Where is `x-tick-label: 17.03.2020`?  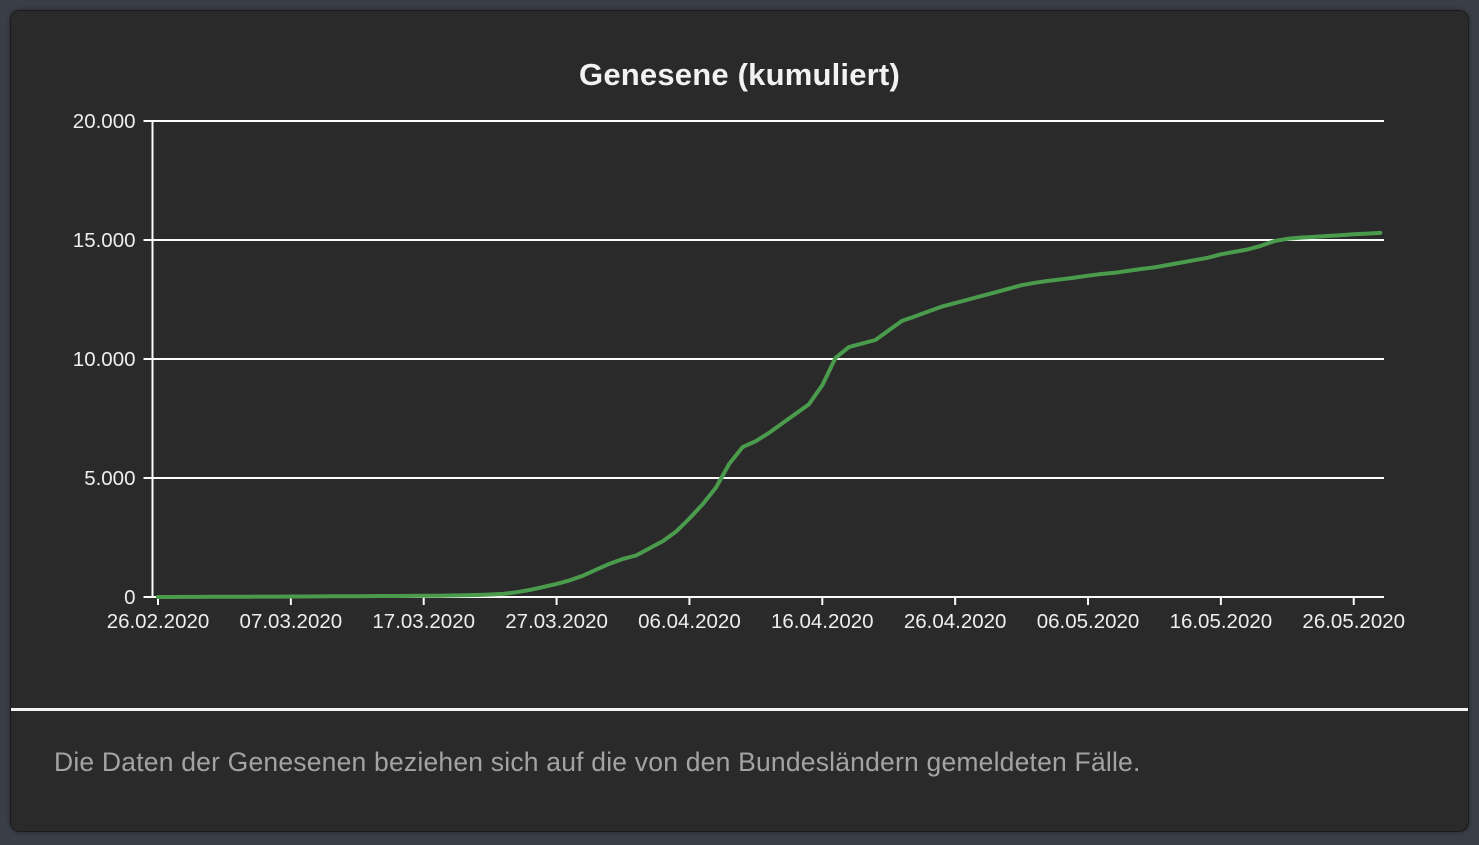
x-tick-label: 17.03.2020 is located at coordinates (423, 621).